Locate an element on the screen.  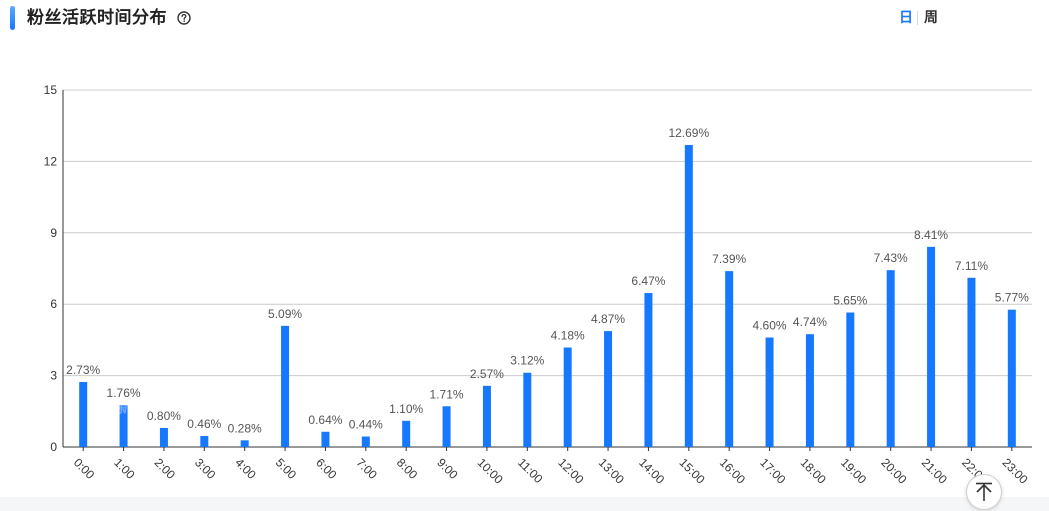
x-tick-label: 17:00 is located at coordinates (772, 470).